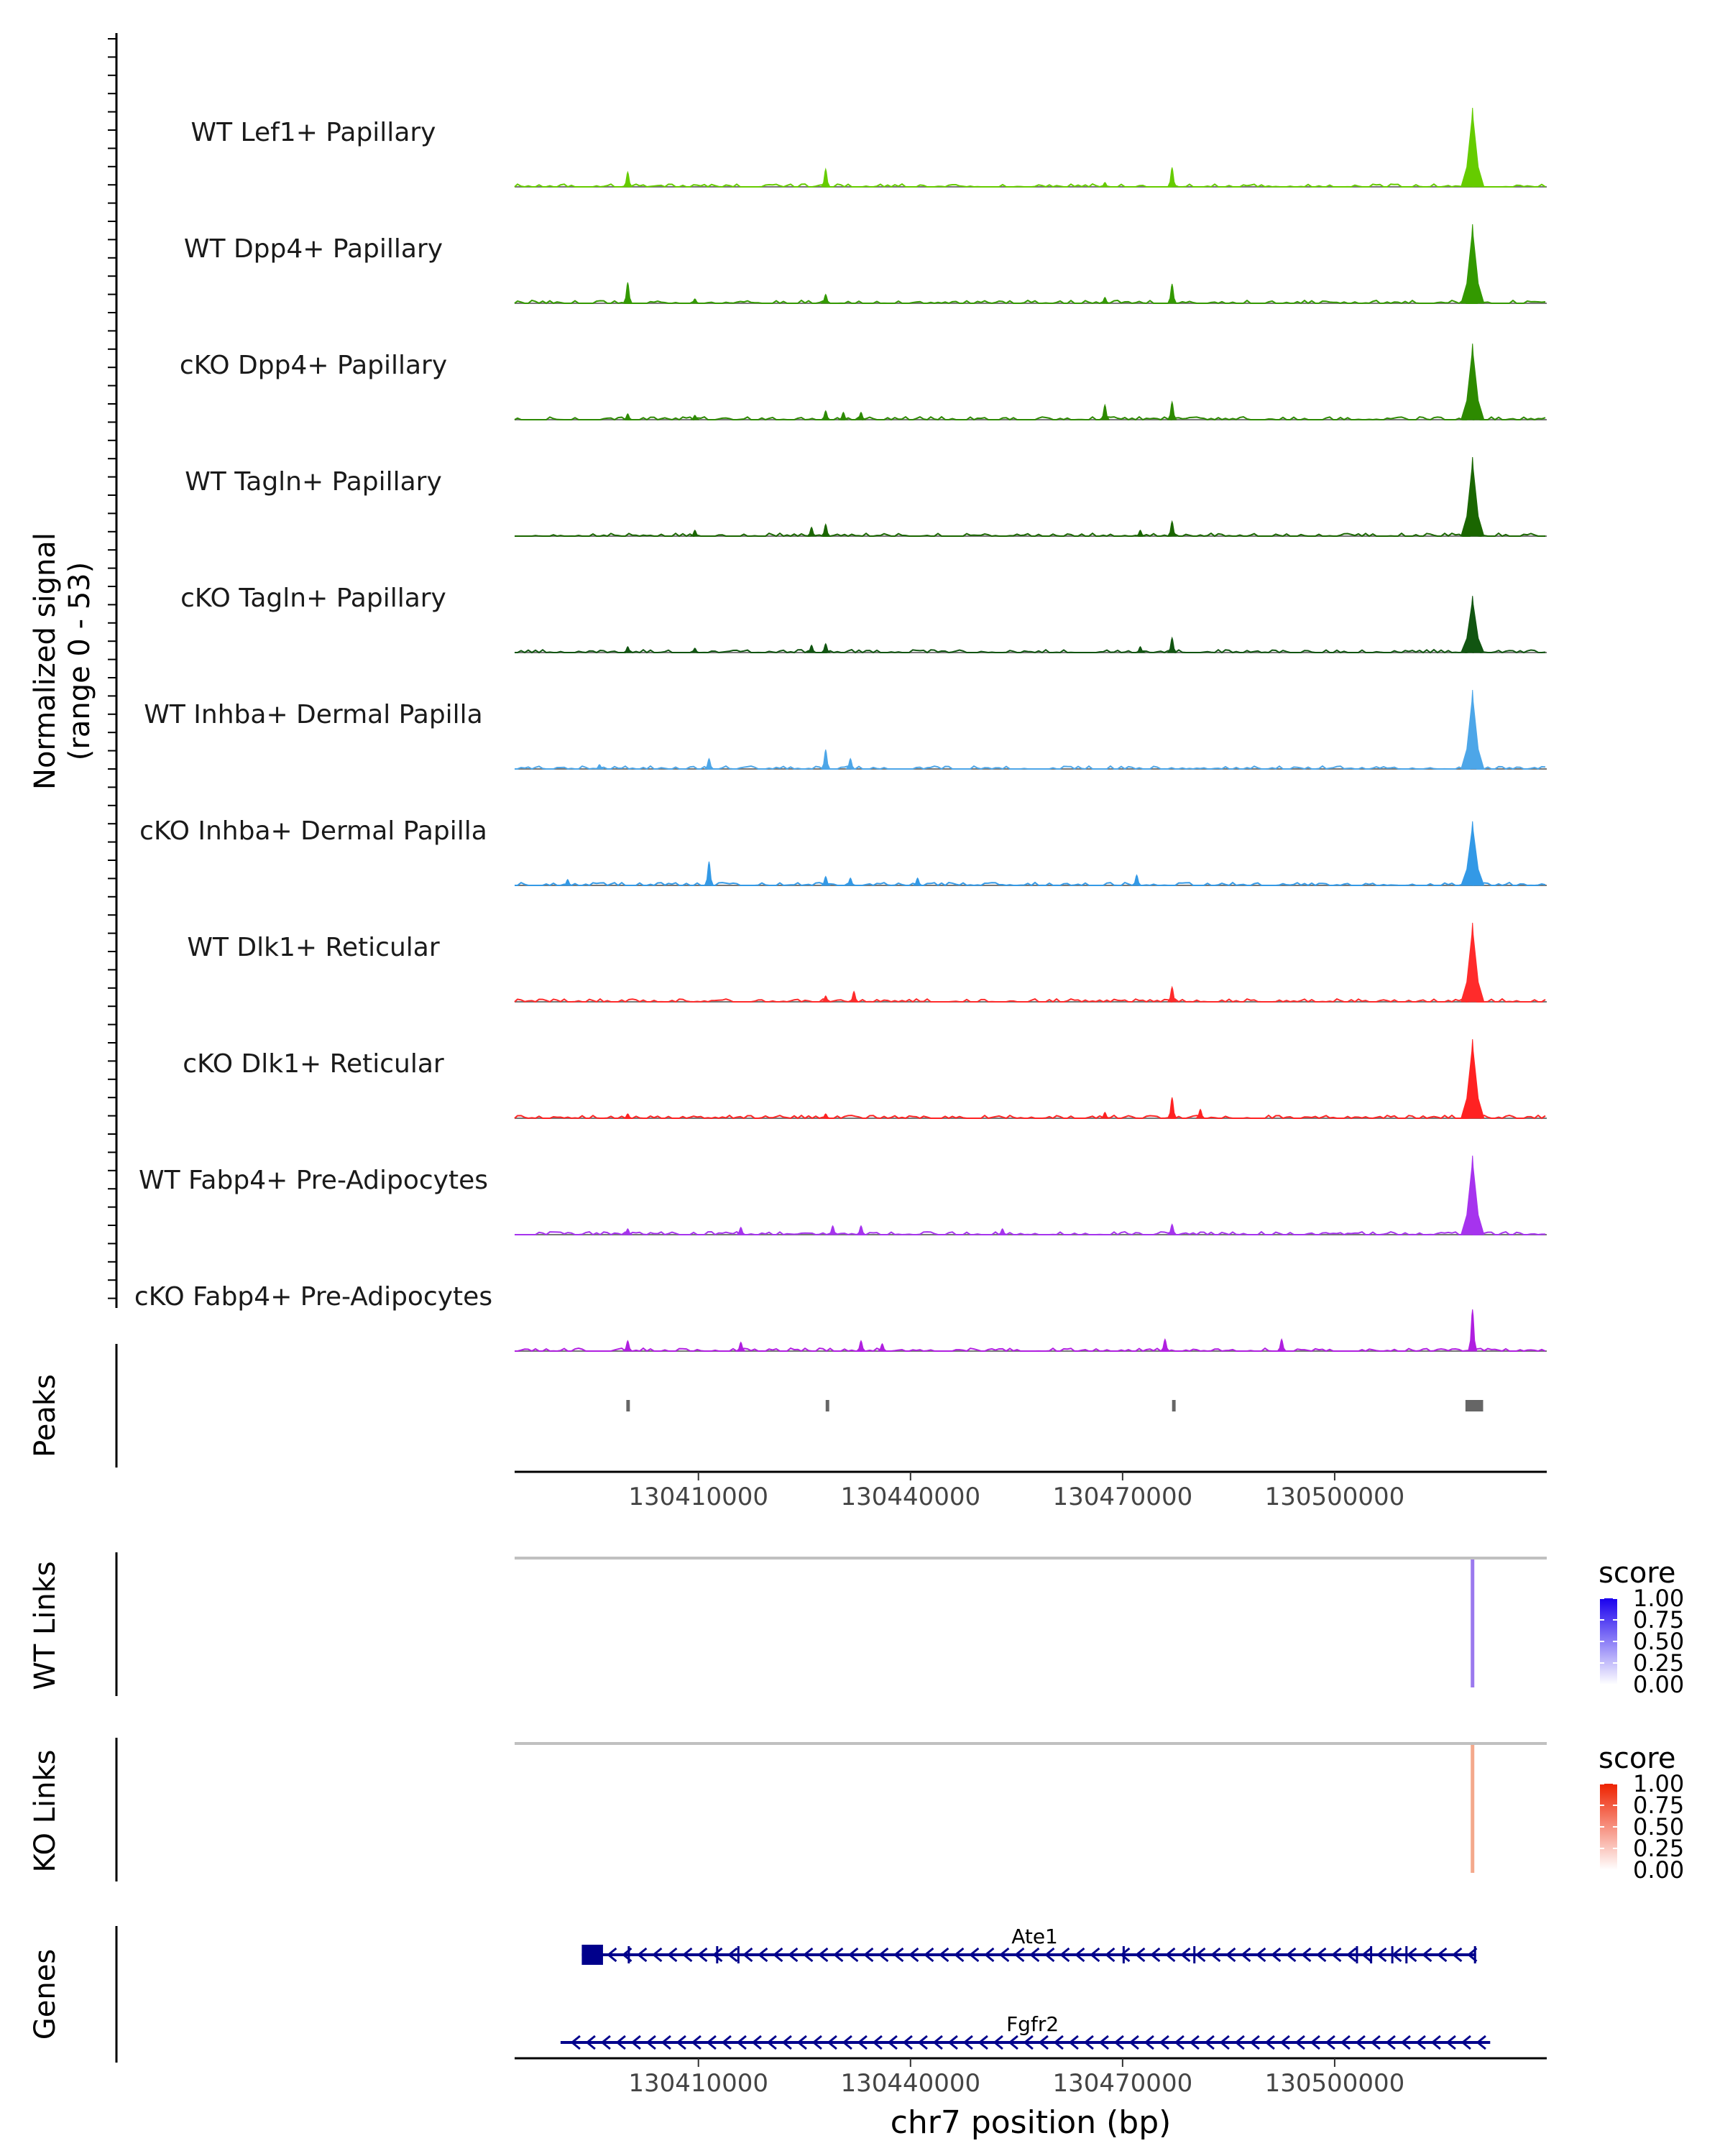 The width and height of the screenshot is (1725, 2156). I want to click on x-axis-top-tick-label: 130440000, so click(910, 1497).